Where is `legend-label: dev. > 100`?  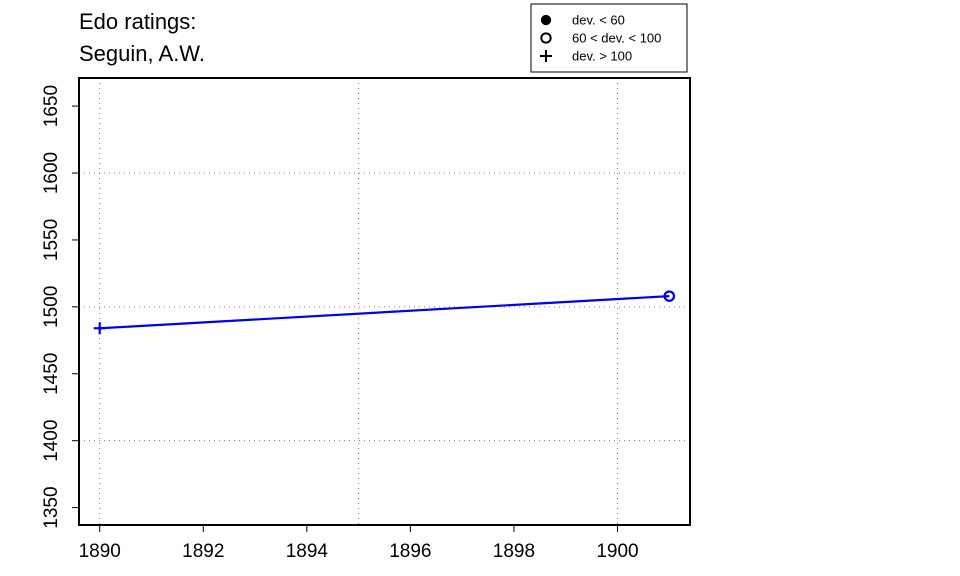
legend-label: dev. > 100 is located at coordinates (602, 56).